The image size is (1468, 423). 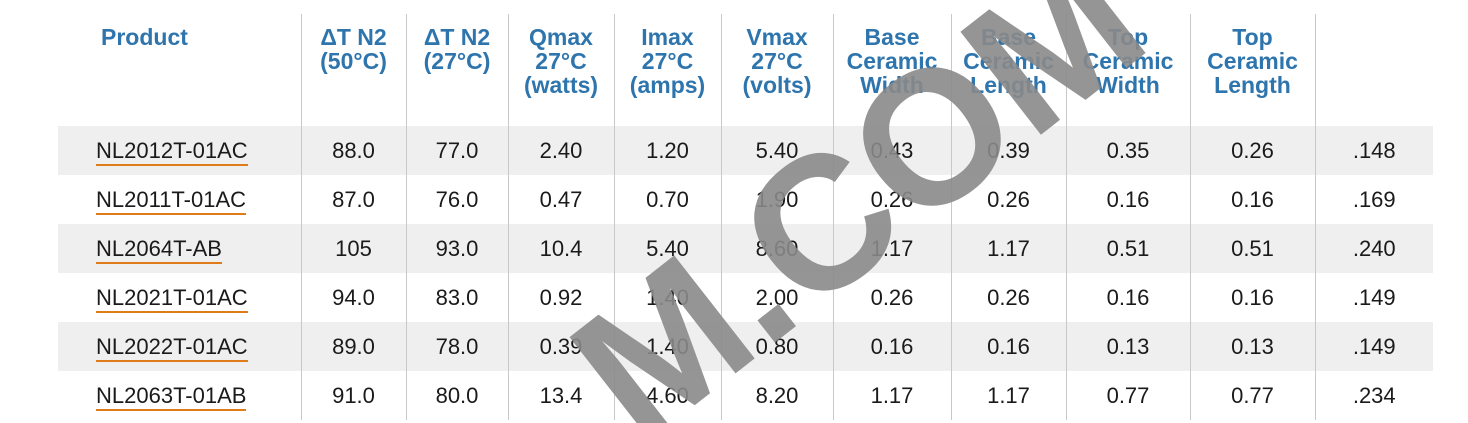 I want to click on product-cell: NL2021T-01AC, so click(x=179, y=297).